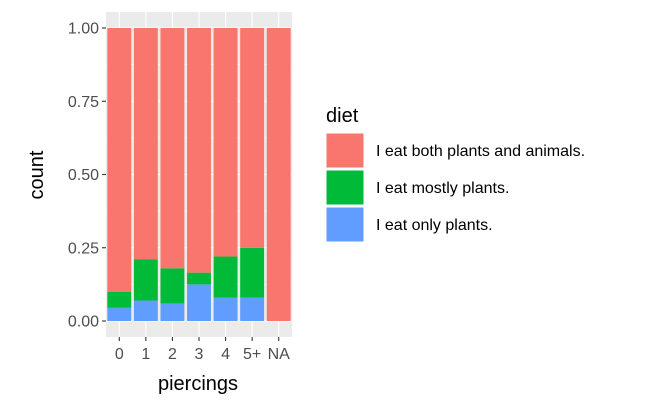 The width and height of the screenshot is (664, 402). Describe the element at coordinates (225, 354) in the screenshot. I see `x-tick-label: 4` at that location.